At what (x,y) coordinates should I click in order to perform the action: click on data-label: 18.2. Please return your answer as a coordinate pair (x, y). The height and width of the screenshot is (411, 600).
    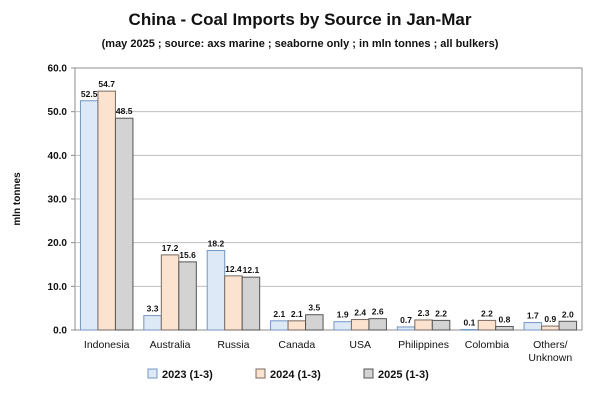
    Looking at the image, I should click on (216, 244).